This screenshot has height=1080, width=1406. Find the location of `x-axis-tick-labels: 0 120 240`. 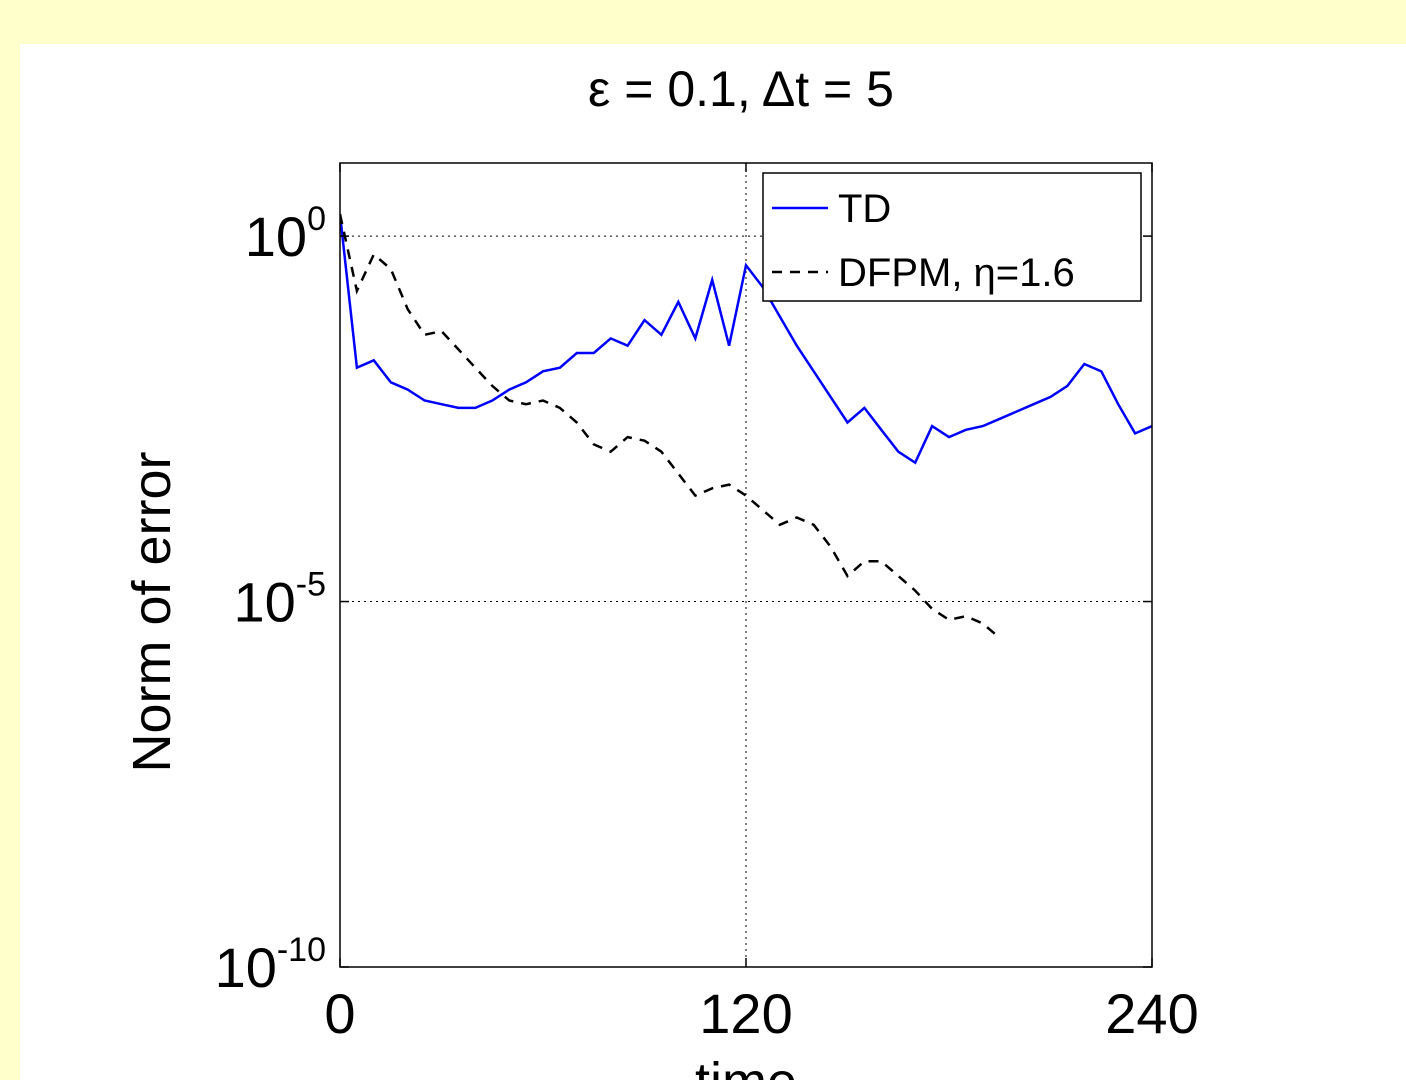

x-axis-tick-labels: 0 120 240 is located at coordinates (761, 1013).